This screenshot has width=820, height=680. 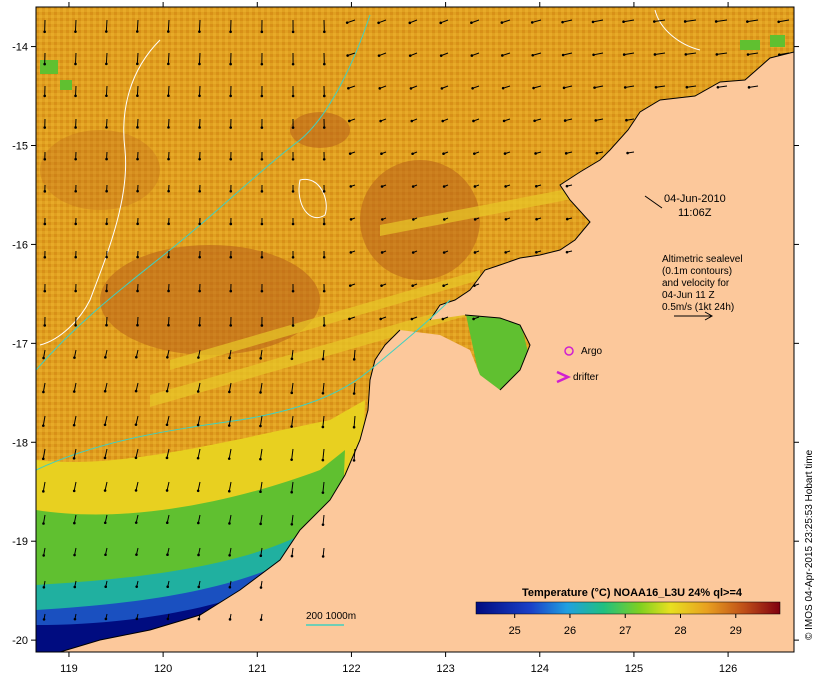 What do you see at coordinates (312, 198) in the screenshot?
I see `sealevel-contour-loop` at bounding box center [312, 198].